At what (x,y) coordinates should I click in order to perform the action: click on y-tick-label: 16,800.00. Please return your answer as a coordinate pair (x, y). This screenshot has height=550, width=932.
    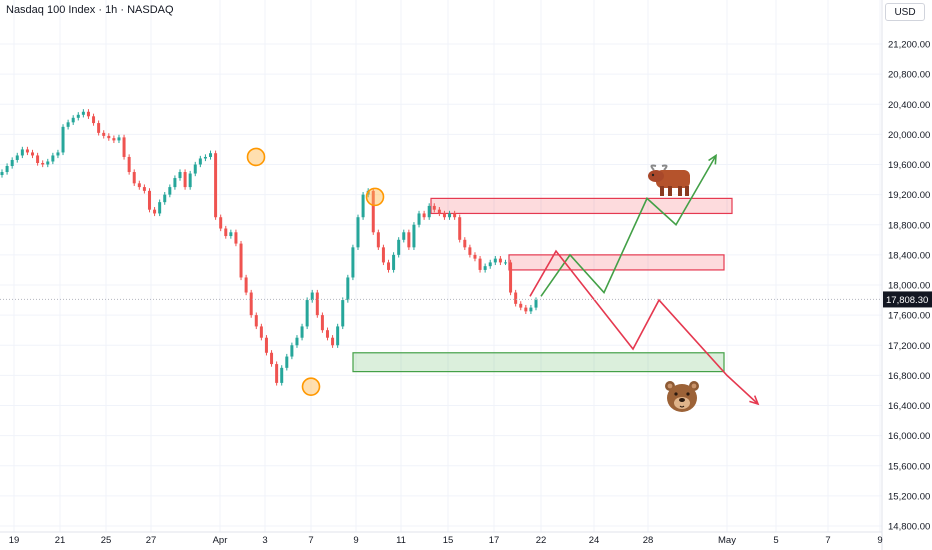
    Looking at the image, I should click on (909, 376).